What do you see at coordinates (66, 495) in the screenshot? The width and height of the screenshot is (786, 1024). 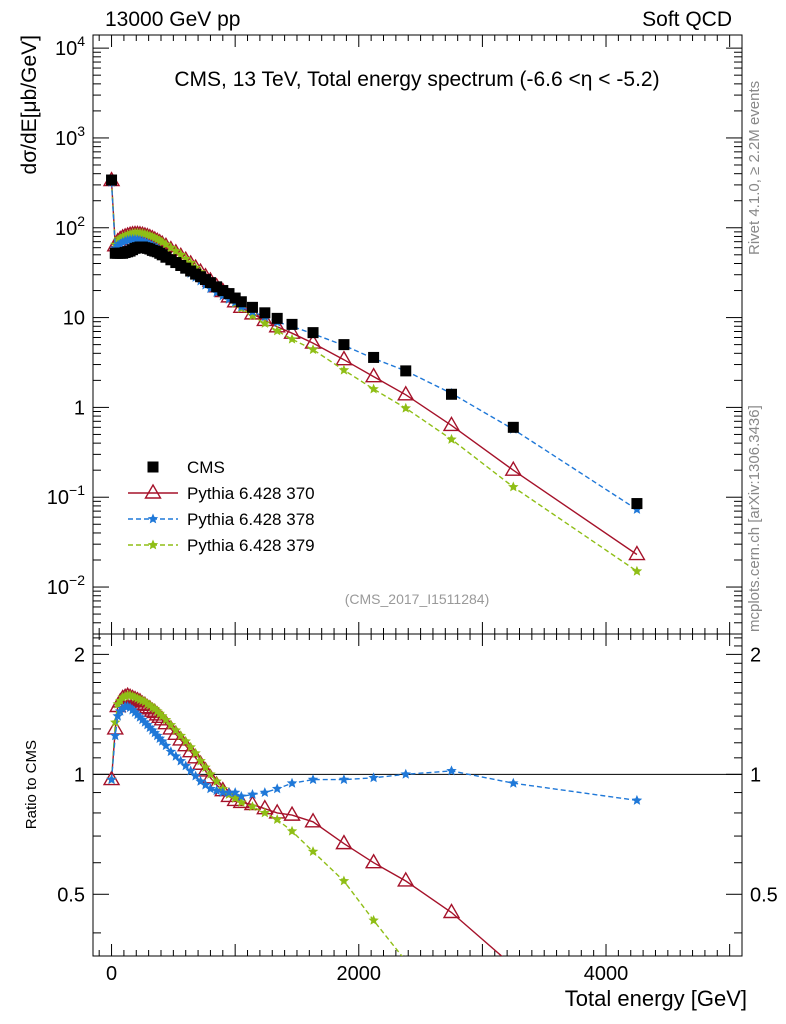 I see `y-tick-label: 10⁻¹` at bounding box center [66, 495].